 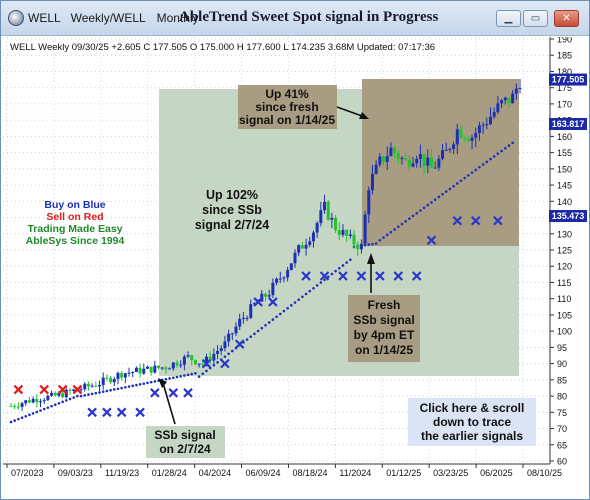 I want to click on legend-trading: Trading Made Easy, so click(x=74, y=229).